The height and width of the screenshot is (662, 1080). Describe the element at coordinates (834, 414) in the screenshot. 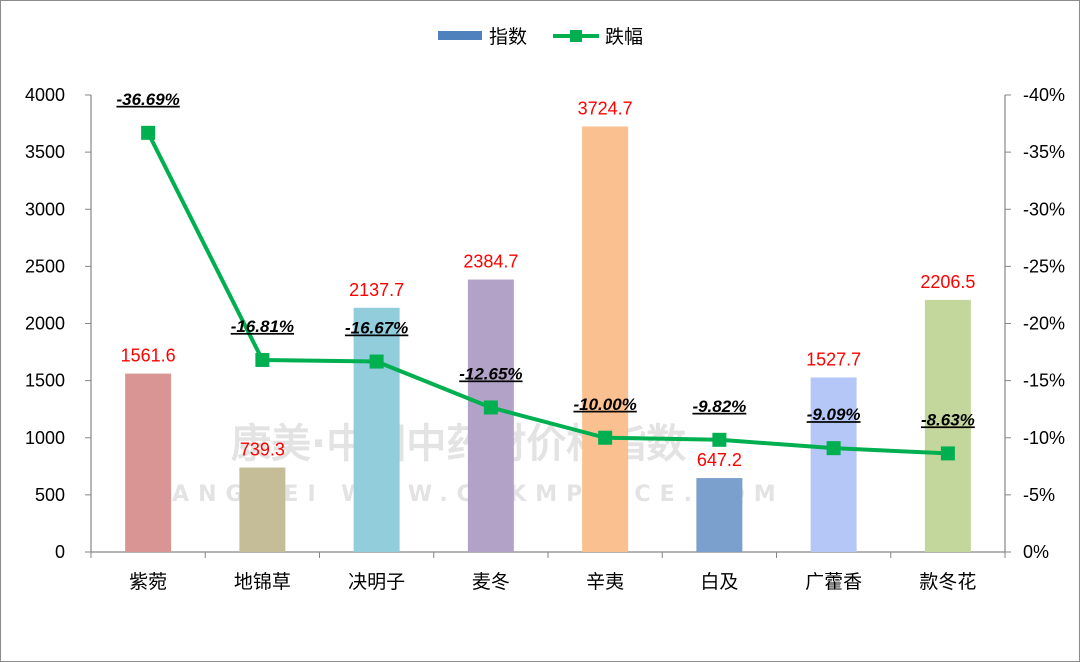

I see `line-data-label: -9.09%` at that location.